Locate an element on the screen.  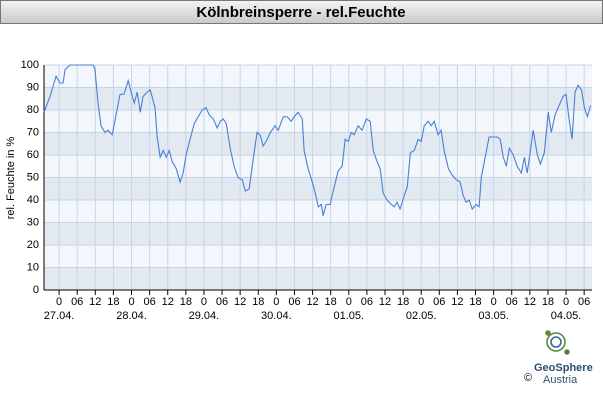
date-label: 29.04. is located at coordinates (204, 316).